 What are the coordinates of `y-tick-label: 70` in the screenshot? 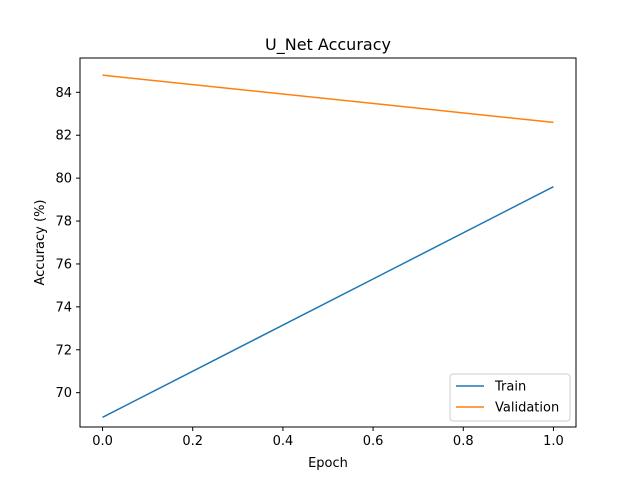 It's located at (63, 393).